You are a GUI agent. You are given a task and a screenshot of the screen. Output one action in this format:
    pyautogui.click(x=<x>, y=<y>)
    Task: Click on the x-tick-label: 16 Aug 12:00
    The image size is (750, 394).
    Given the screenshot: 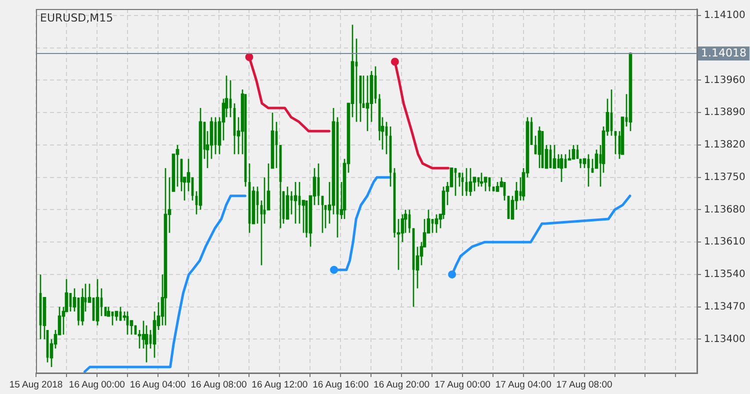 What is the action you would take?
    pyautogui.click(x=280, y=384)
    